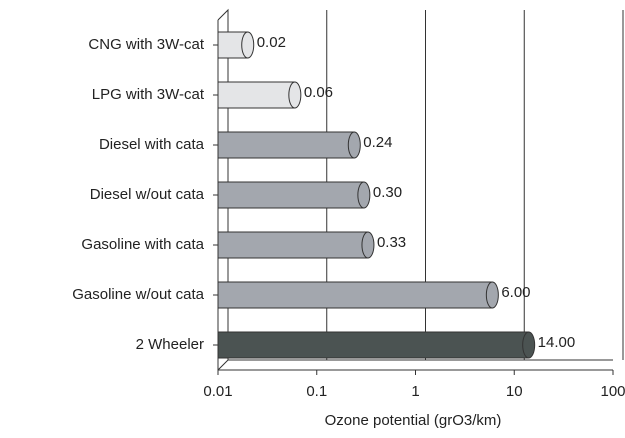  Describe the element at coordinates (415, 391) in the screenshot. I see `x-tick-label: 1` at that location.